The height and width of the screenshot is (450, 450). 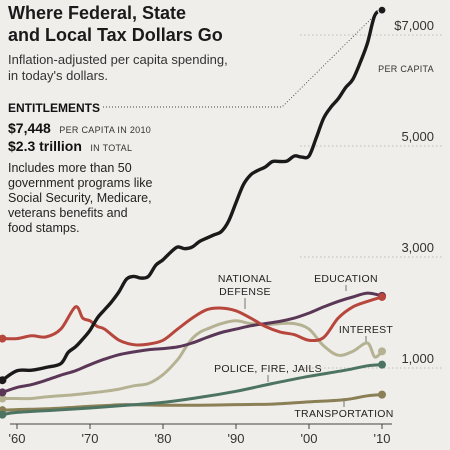 What do you see at coordinates (54, 108) in the screenshot?
I see `entitlements-heading: ENTITLEMENTS` at bounding box center [54, 108].